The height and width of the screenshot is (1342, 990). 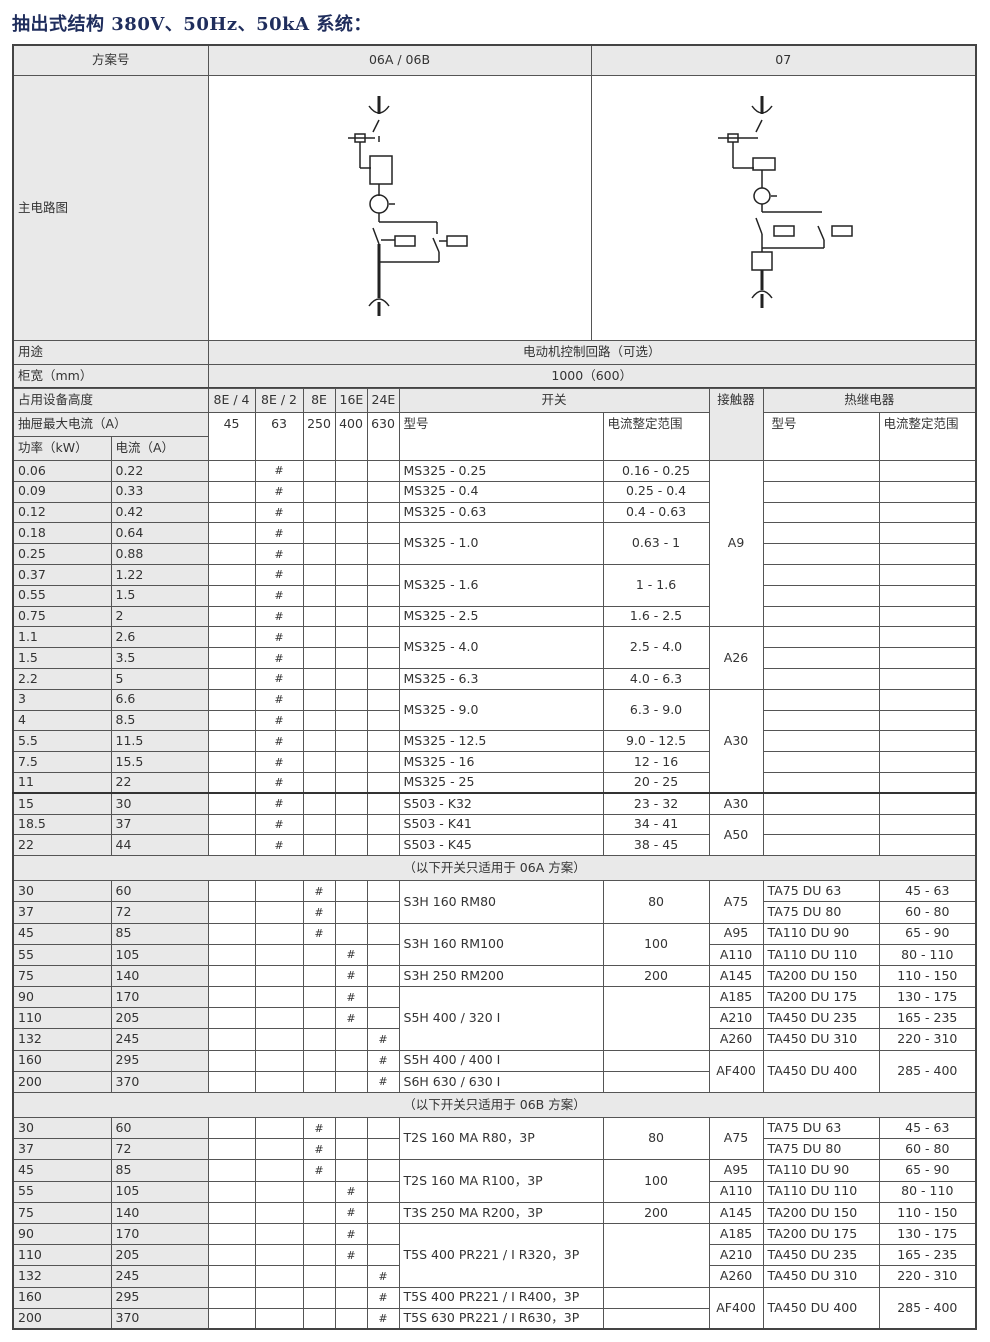 I want to click on switch-model: S503 - K45, so click(x=501, y=845).